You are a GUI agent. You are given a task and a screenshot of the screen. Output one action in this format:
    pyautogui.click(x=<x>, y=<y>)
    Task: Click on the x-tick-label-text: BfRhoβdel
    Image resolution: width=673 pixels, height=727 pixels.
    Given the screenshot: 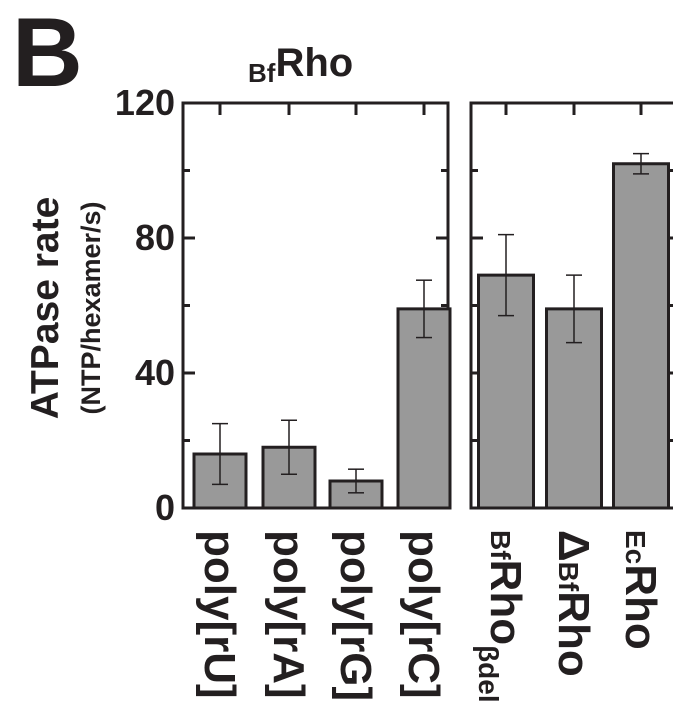 What is the action you would take?
    pyautogui.click(x=501, y=616)
    